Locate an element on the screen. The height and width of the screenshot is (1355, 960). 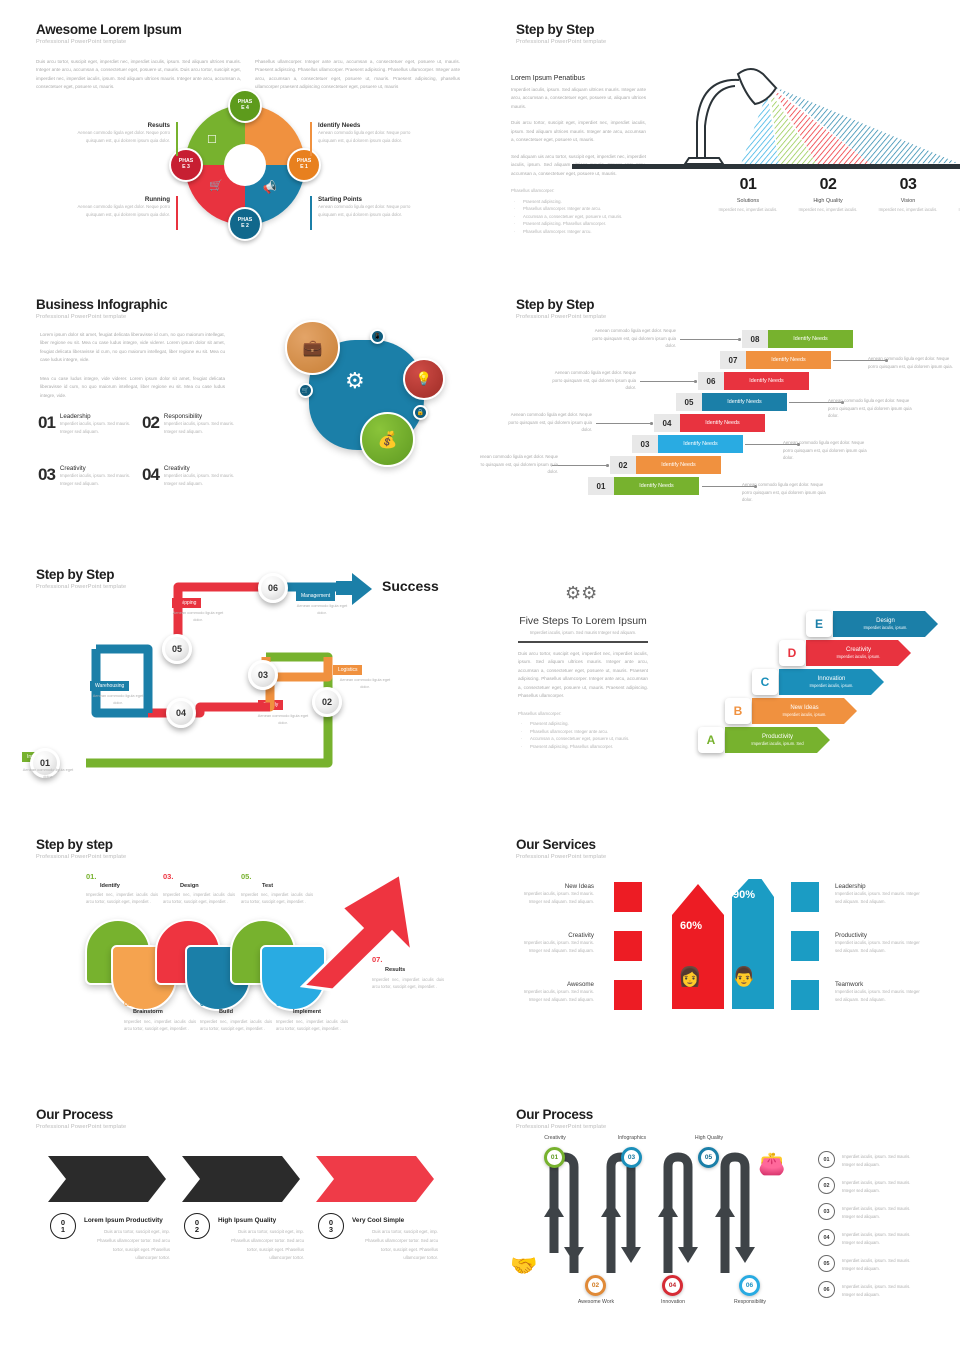
step-letter-a: A is located at coordinates (711, 740).